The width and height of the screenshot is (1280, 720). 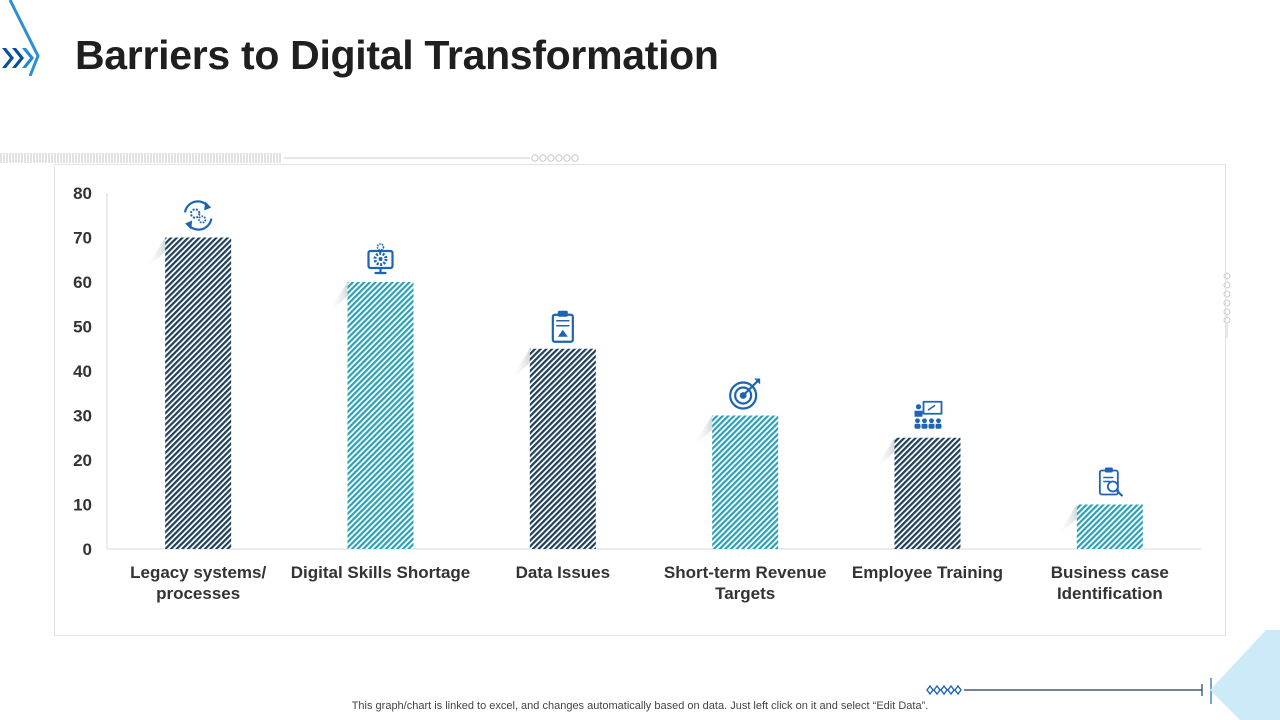 What do you see at coordinates (82, 505) in the screenshot?
I see `y-tick-label: 10` at bounding box center [82, 505].